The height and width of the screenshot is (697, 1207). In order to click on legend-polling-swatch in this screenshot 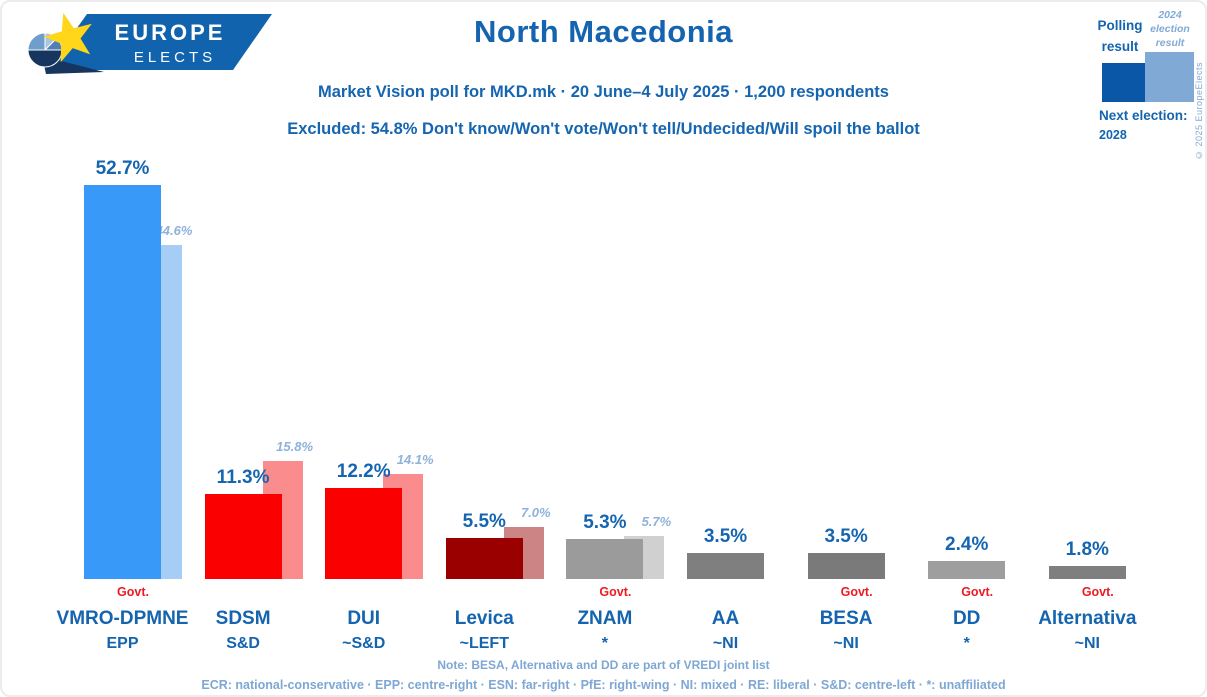, I will do `click(1123, 82)`.